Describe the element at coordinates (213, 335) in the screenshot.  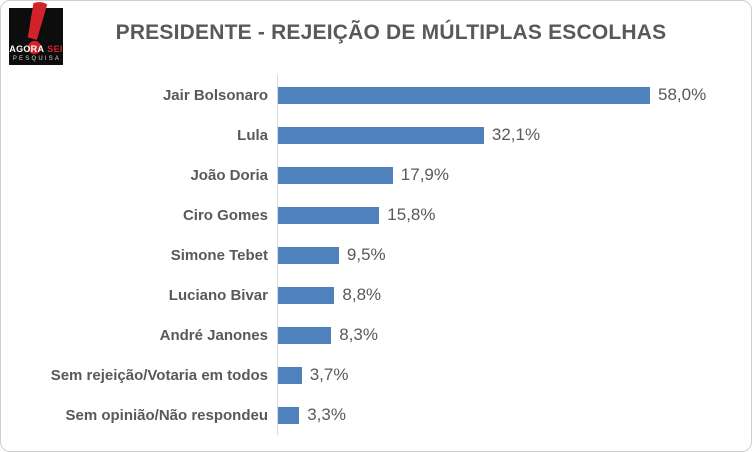
I see `category-label: André Janones` at that location.